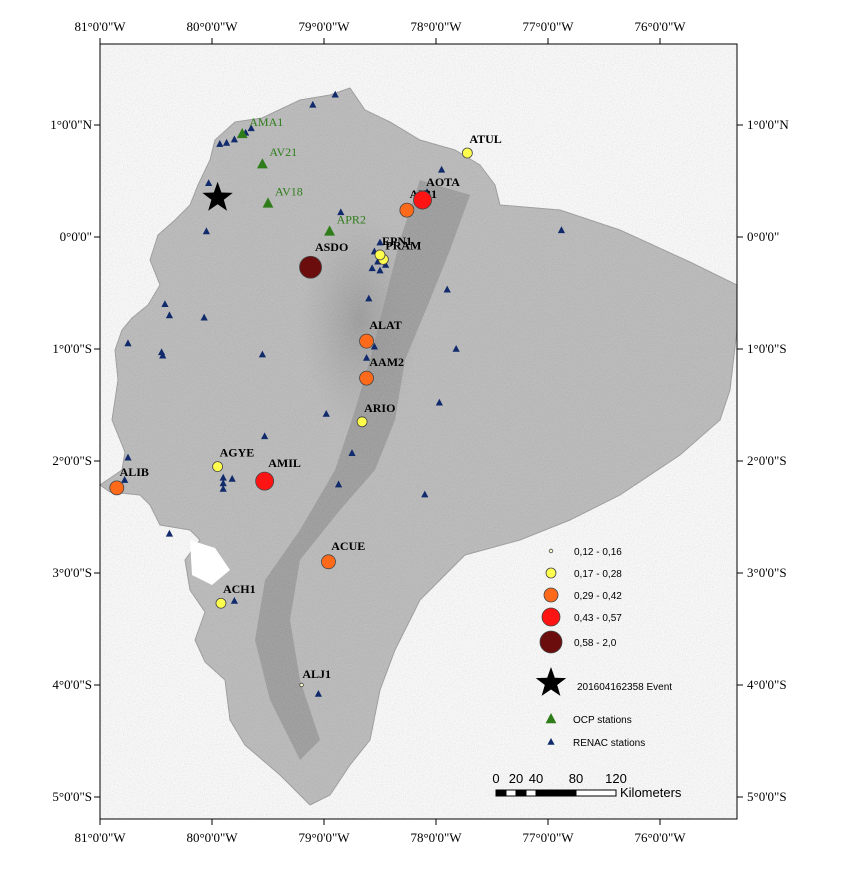 This screenshot has width=849, height=885. Describe the element at coordinates (576, 778) in the screenshot. I see `scale-tick-label: 80` at that location.